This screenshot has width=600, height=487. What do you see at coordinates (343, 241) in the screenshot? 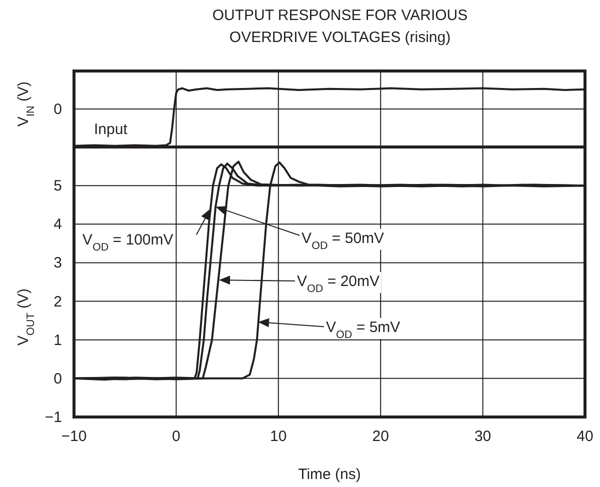
I see `annotation: V$_{OD}$ = 50mV` at bounding box center [343, 241].